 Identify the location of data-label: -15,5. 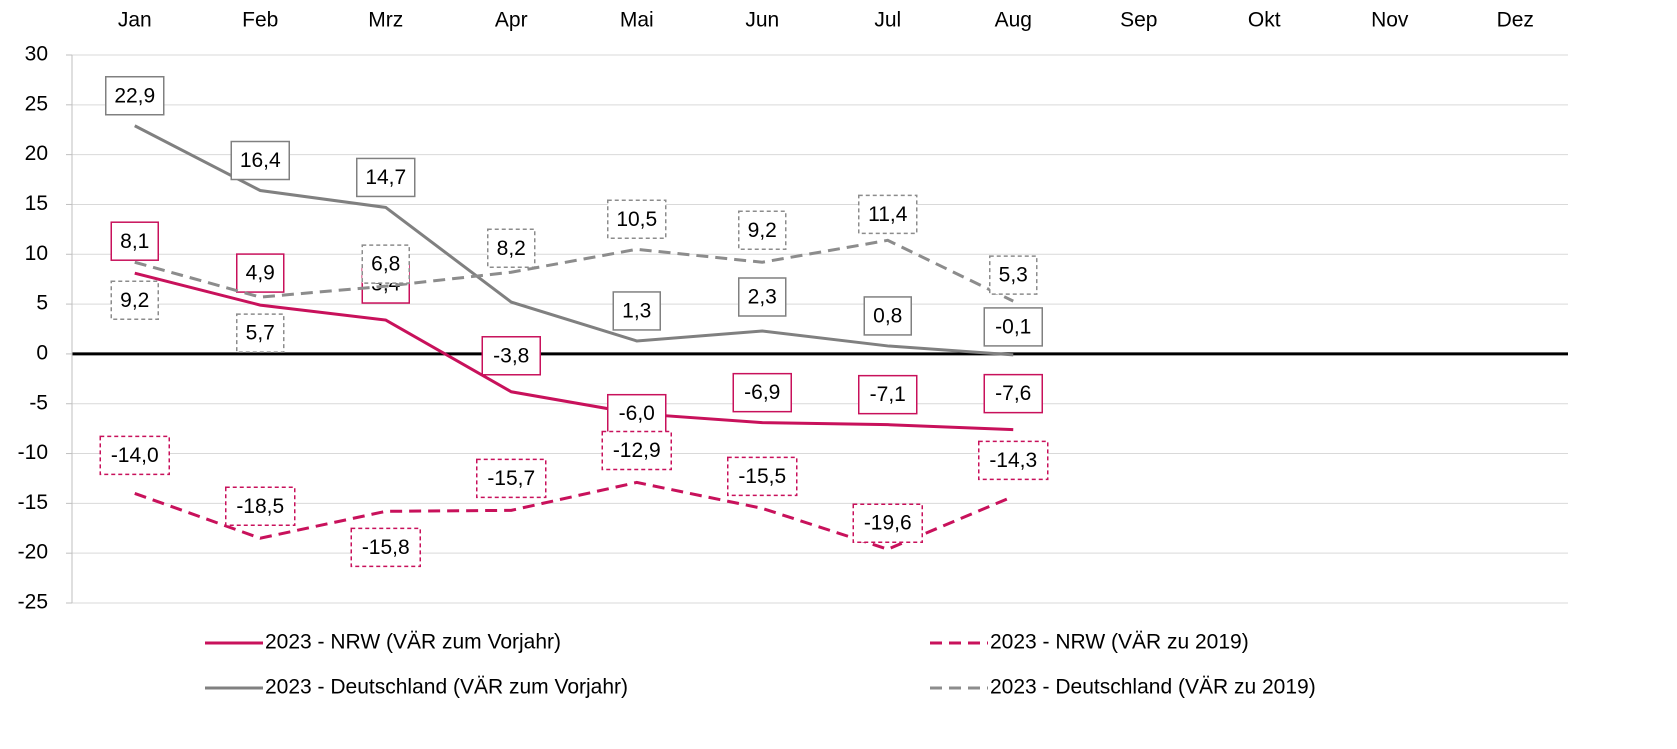
(762, 476).